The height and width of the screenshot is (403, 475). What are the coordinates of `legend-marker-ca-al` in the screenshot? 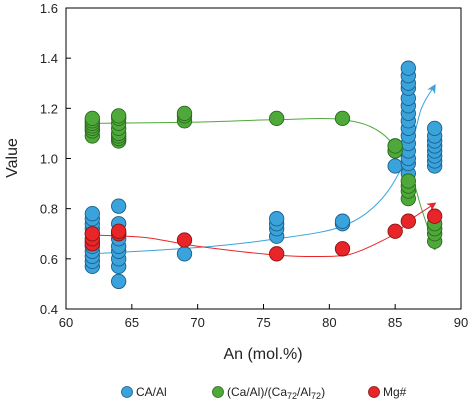 It's located at (127, 392).